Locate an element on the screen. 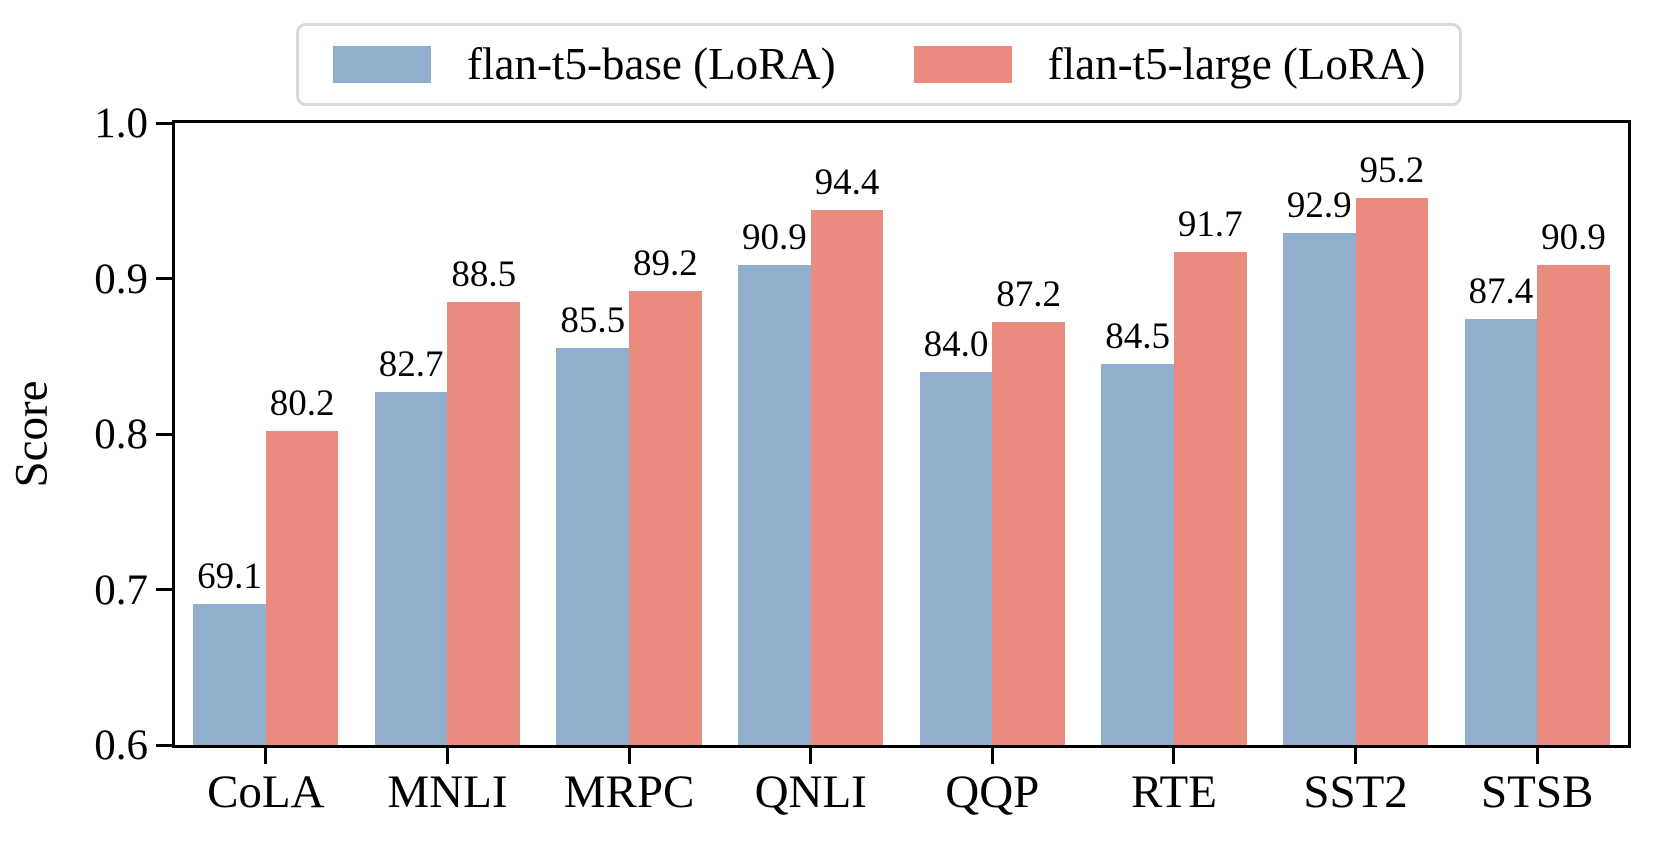 The width and height of the screenshot is (1661, 842). legend-swatch-large is located at coordinates (962, 64).